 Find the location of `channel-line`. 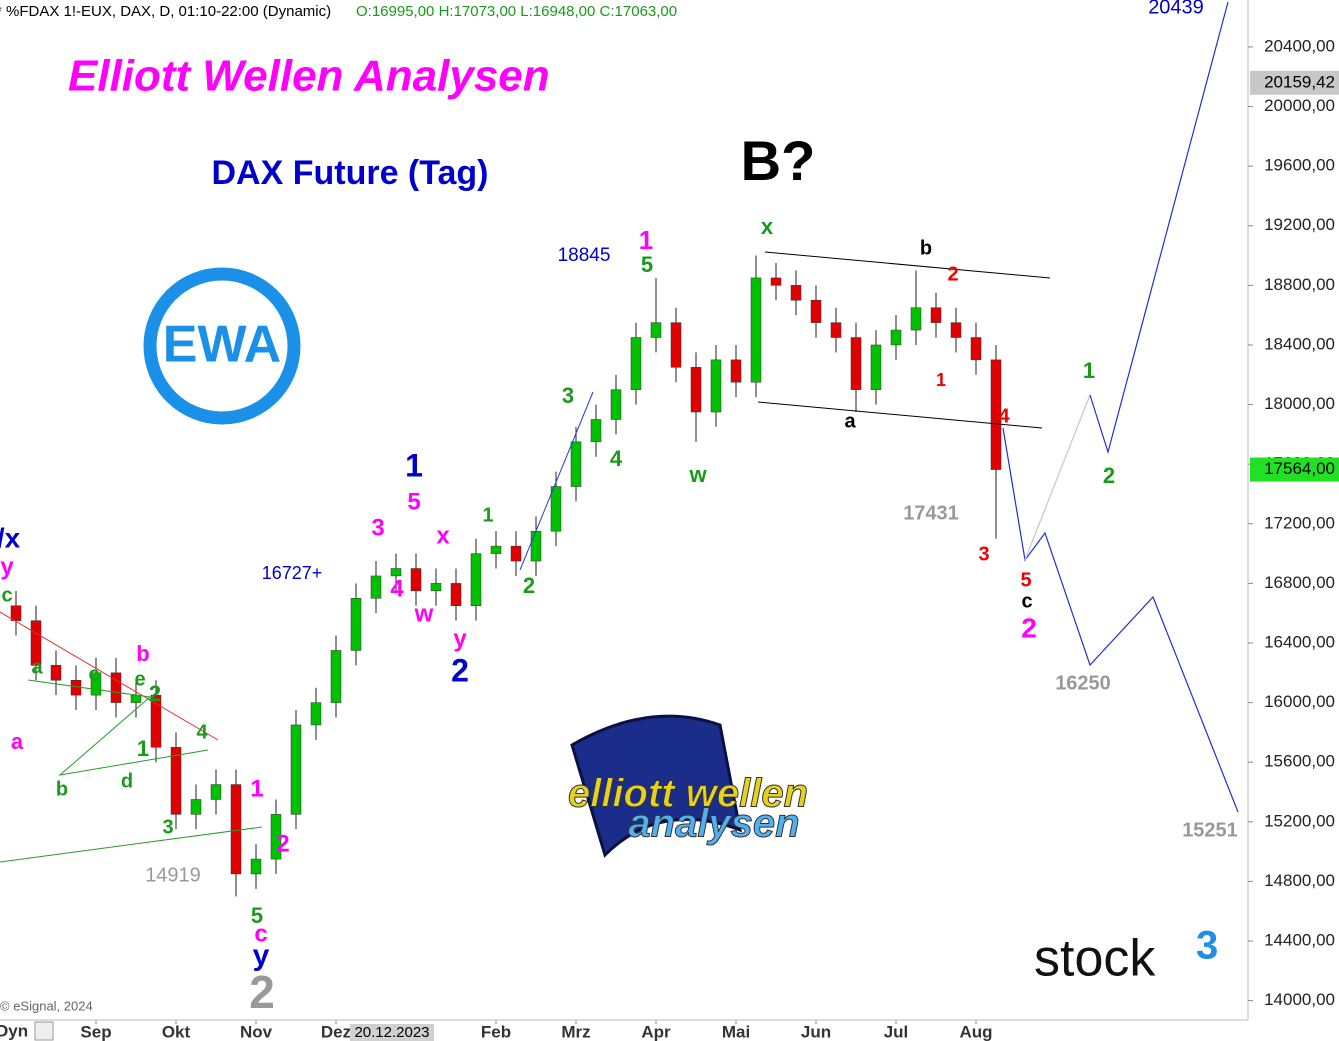

channel-line is located at coordinates (900, 415).